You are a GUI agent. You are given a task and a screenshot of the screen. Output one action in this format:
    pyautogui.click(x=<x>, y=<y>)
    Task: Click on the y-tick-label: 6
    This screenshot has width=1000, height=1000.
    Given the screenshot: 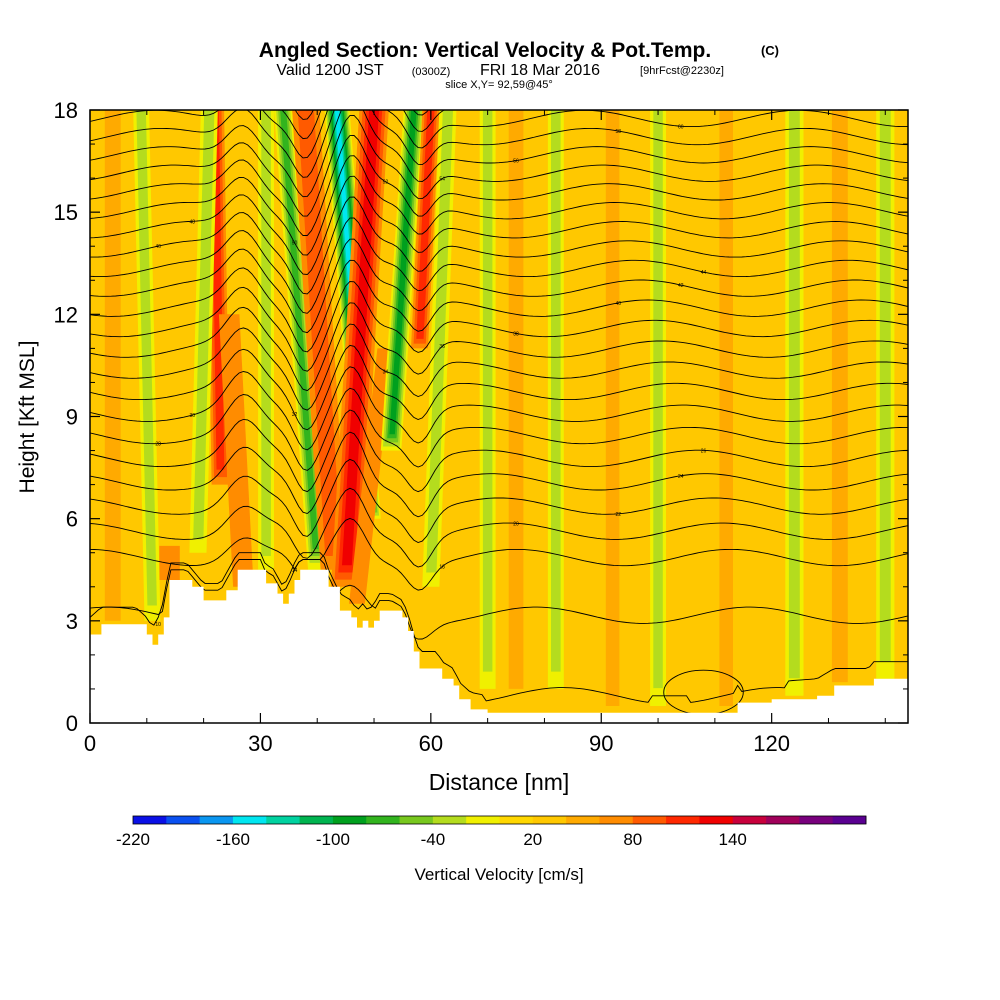 What is the action you would take?
    pyautogui.click(x=72, y=519)
    